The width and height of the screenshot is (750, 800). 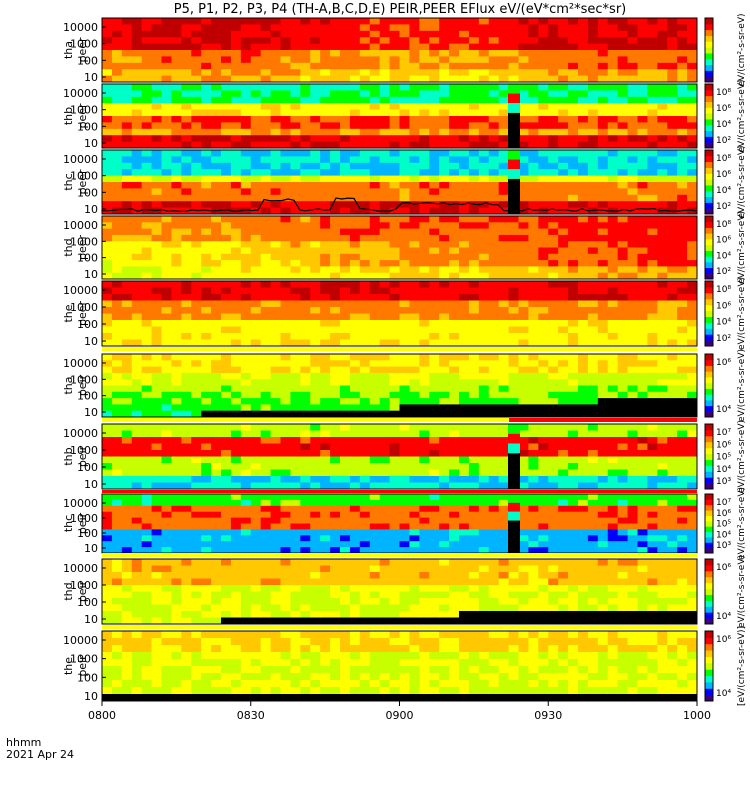 What do you see at coordinates (82, 385) in the screenshot?
I see `panel-label: peir` at bounding box center [82, 385].